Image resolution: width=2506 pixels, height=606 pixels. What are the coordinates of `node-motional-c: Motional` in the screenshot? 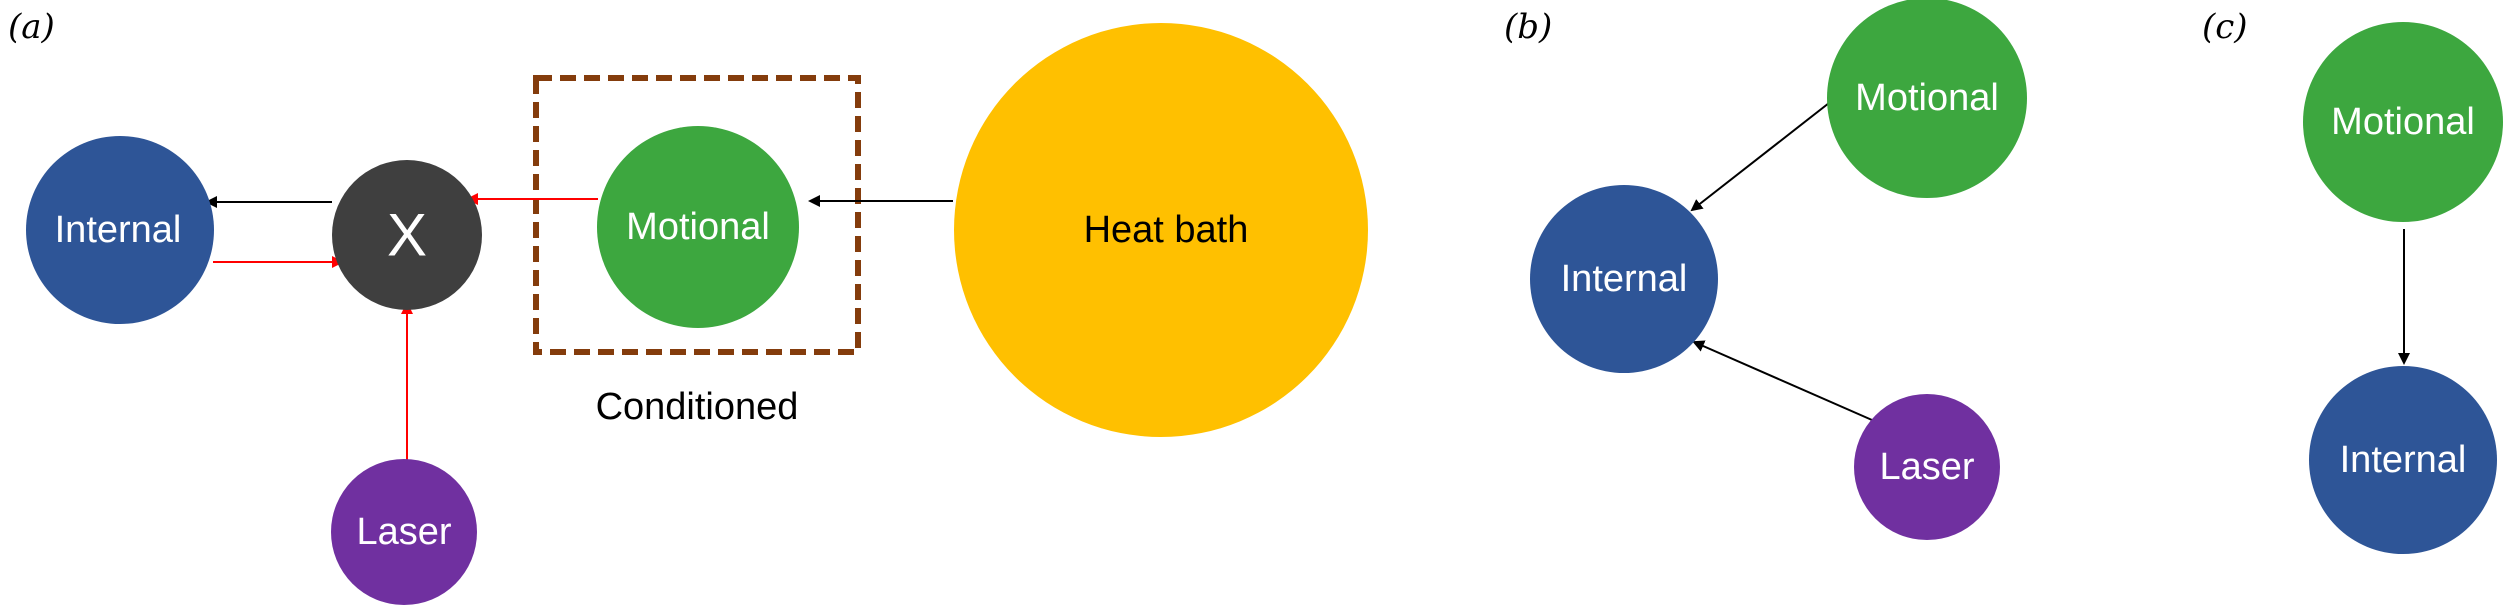 It's located at (2403, 122).